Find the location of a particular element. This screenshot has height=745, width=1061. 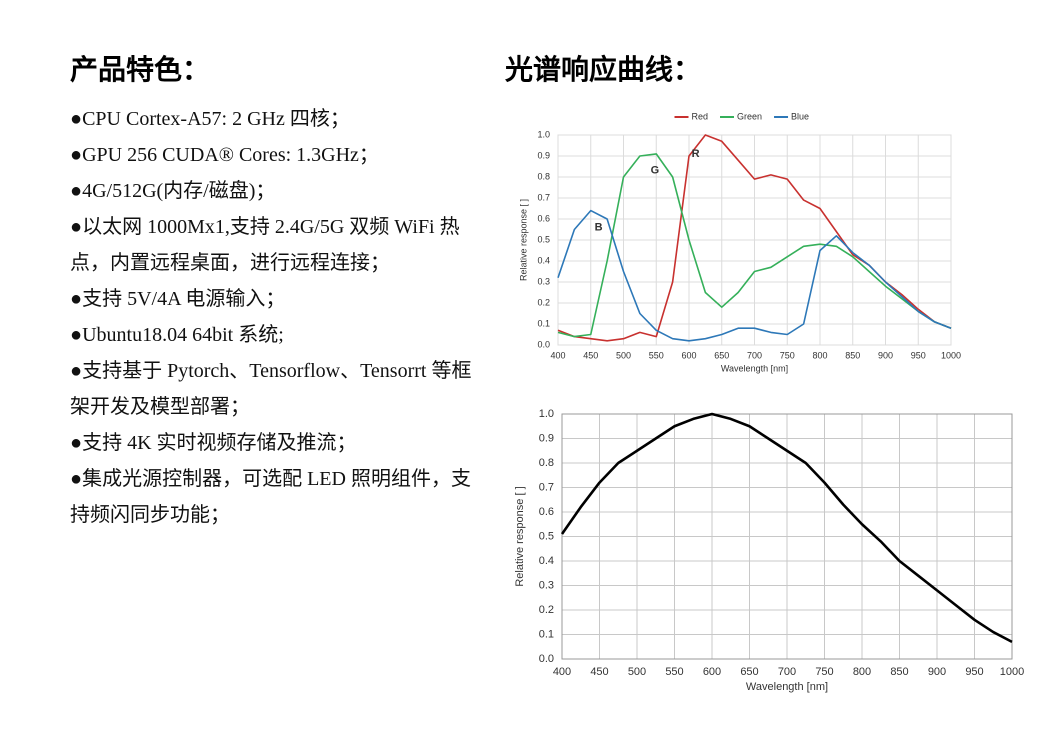

annotation: G is located at coordinates (655, 171).